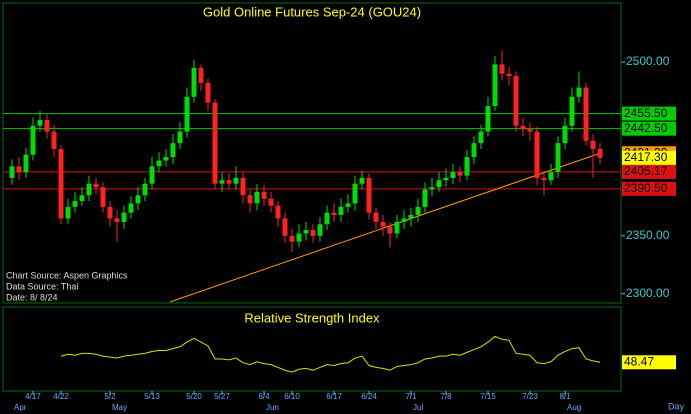  I want to click on x-tick-label: 7/1, so click(411, 396).